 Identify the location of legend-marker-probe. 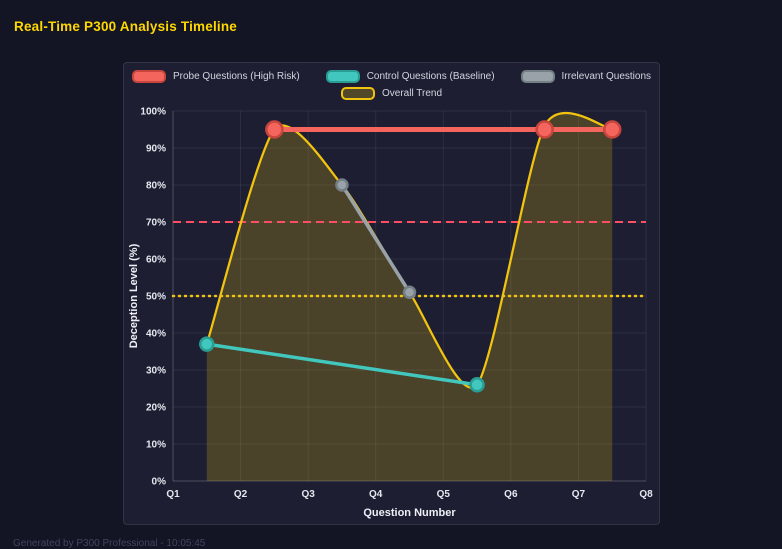
(148, 76).